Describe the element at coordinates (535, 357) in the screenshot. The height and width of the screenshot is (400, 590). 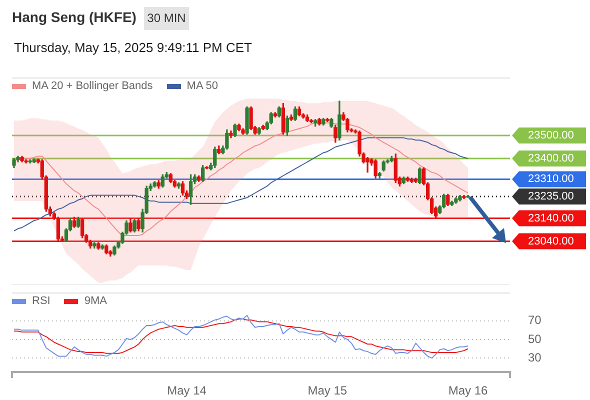
I see `y-tick-label: 30` at that location.